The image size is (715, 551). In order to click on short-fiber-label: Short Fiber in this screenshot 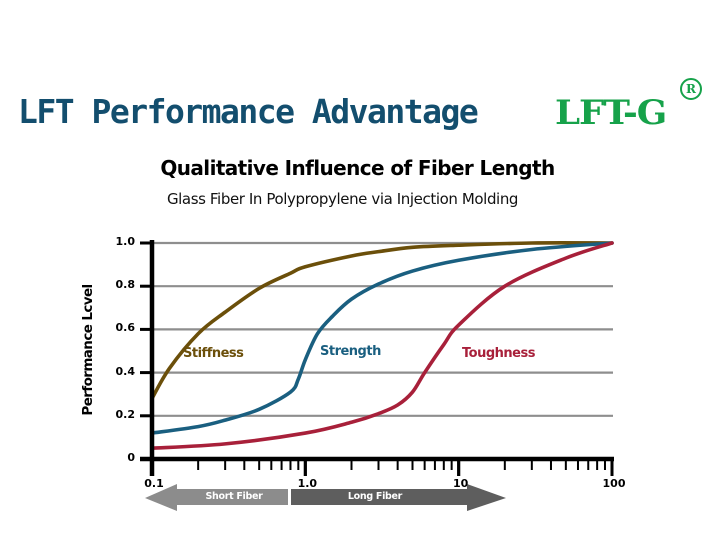, I will do `click(234, 496)`.